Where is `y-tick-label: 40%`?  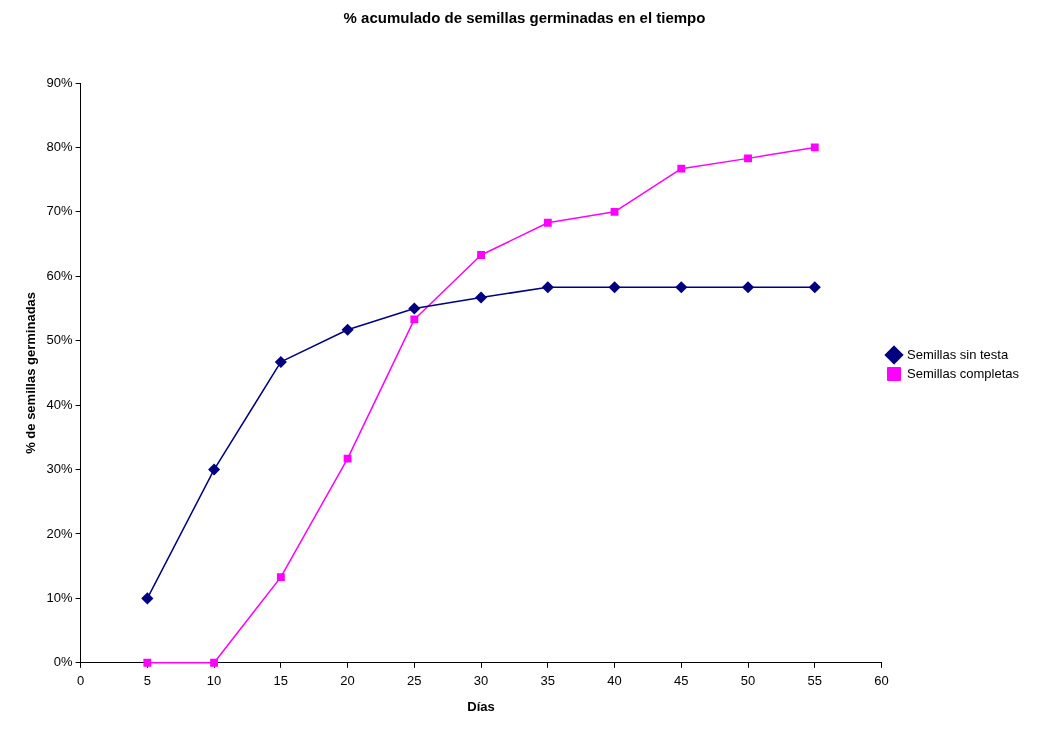 y-tick-label: 40% is located at coordinates (60, 404).